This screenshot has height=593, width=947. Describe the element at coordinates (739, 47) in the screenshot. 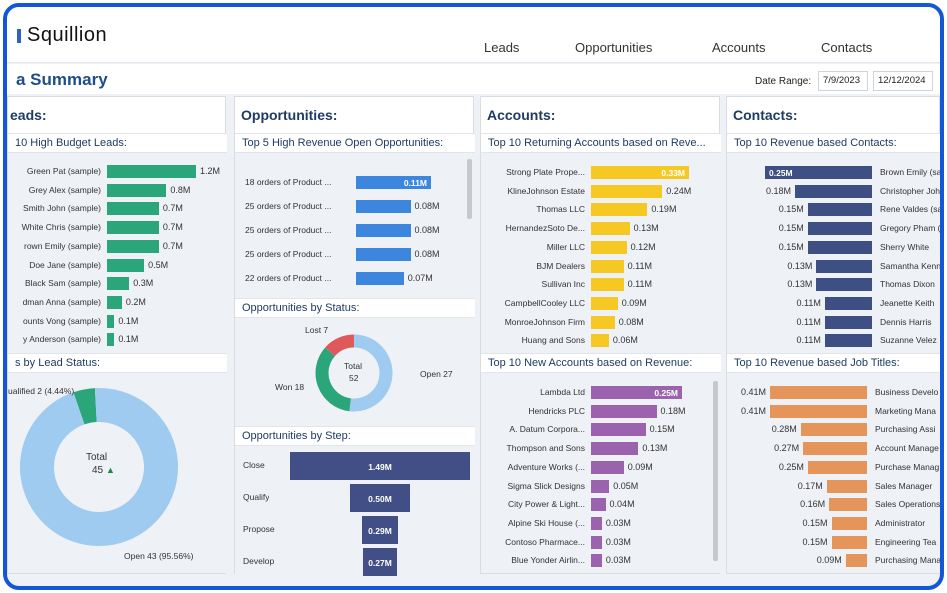

I see `nav-accounts: Accounts` at that location.